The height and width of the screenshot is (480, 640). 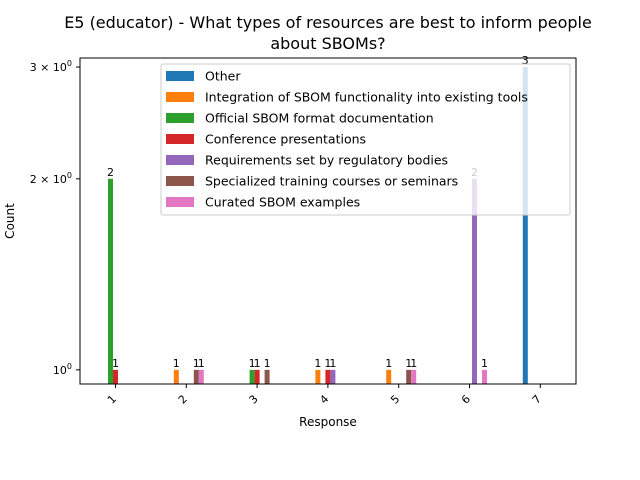 What do you see at coordinates (223, 76) in the screenshot?
I see `legend-entry-label: Other` at bounding box center [223, 76].